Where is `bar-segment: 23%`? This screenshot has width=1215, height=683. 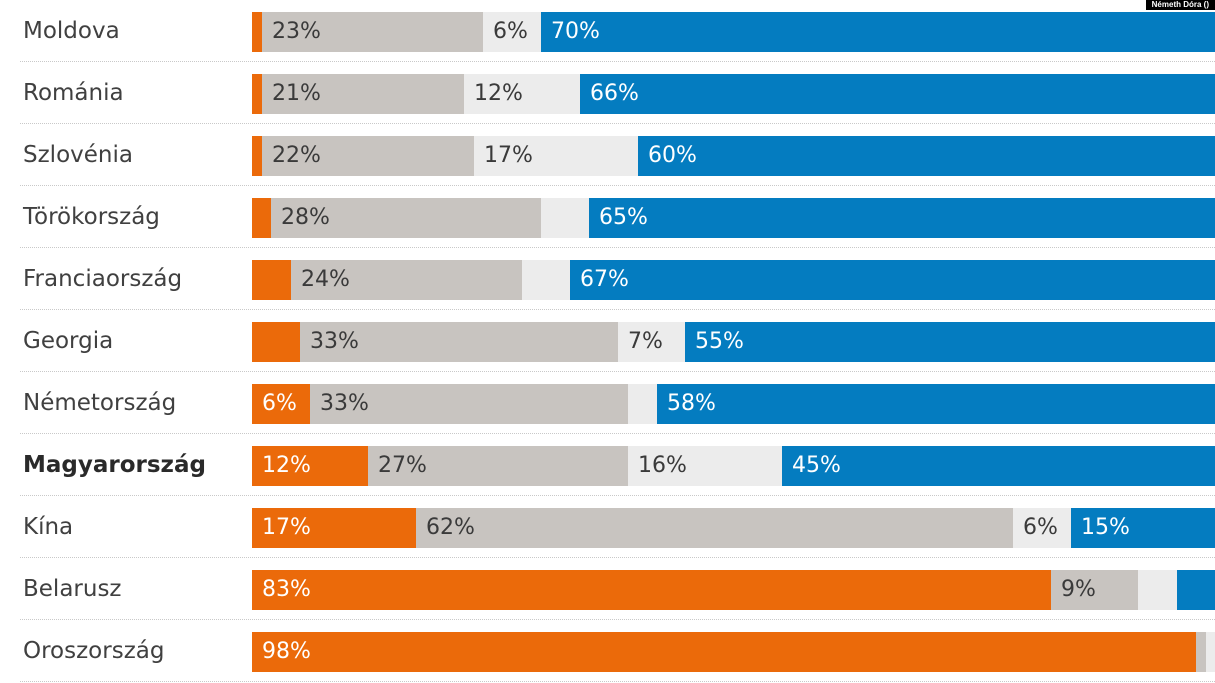 bar-segment: 23% is located at coordinates (372, 32).